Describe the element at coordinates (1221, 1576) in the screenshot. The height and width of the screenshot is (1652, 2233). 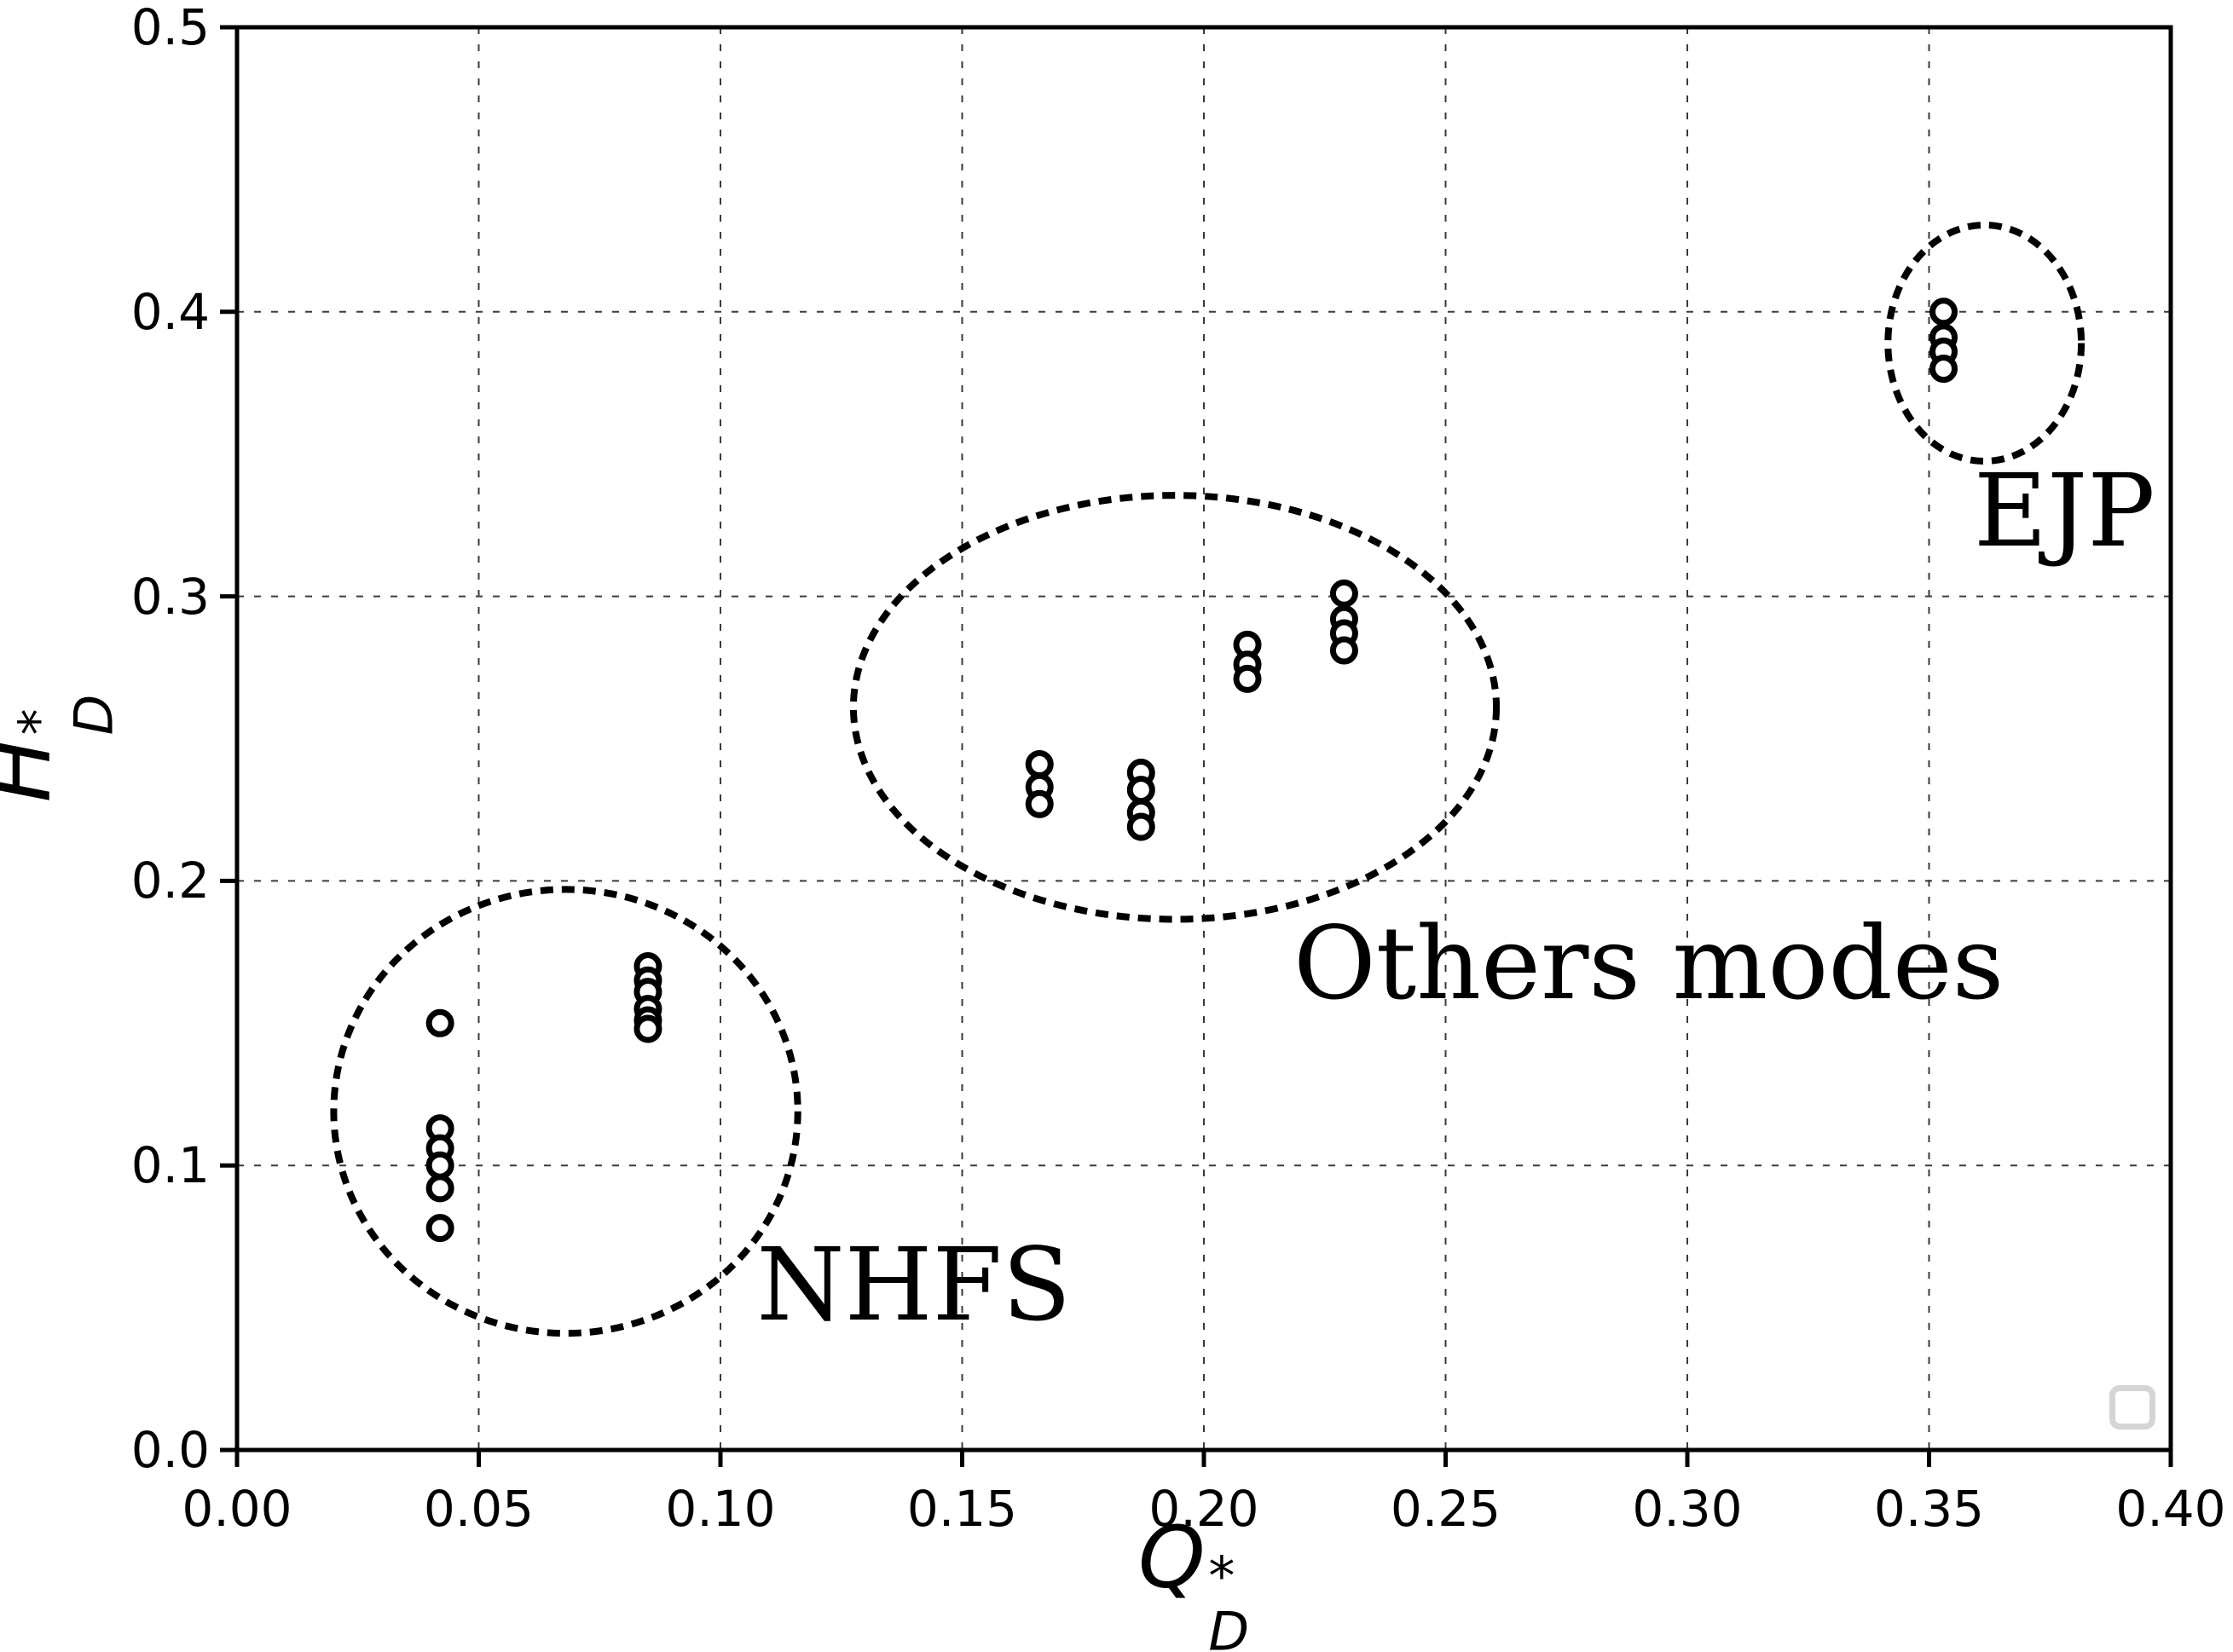
I see `x-axis-superscript: *` at that location.